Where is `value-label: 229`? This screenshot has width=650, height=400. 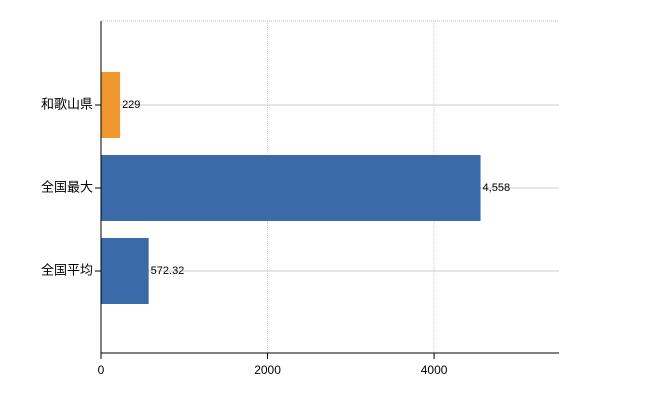 value-label: 229 is located at coordinates (131, 105).